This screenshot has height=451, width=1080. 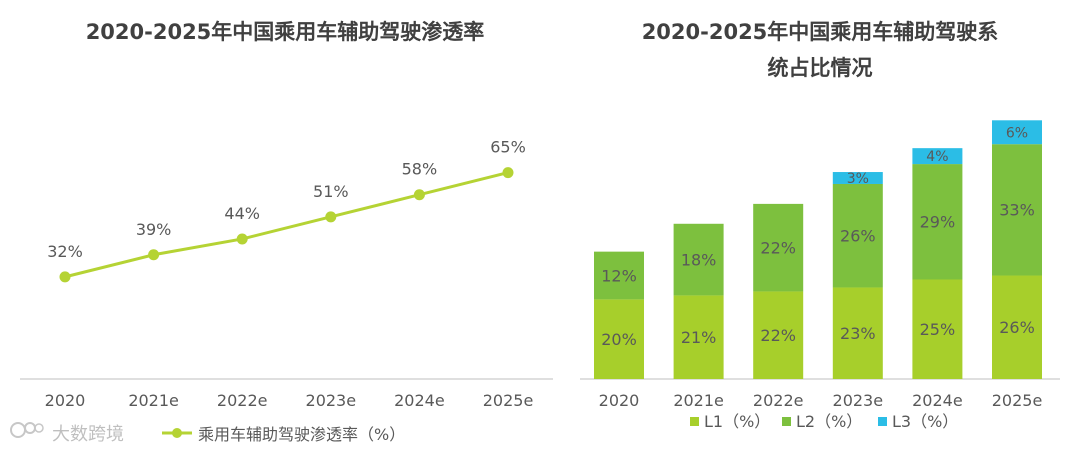 I want to click on right-bar-label: 25%, so click(x=938, y=329).